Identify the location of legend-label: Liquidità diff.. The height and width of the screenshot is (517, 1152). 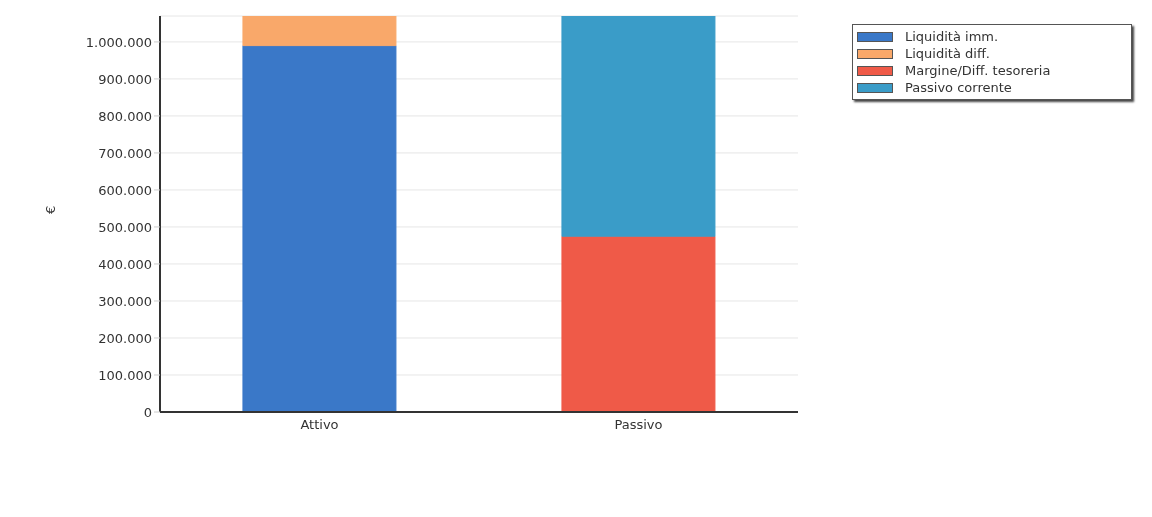
(947, 53).